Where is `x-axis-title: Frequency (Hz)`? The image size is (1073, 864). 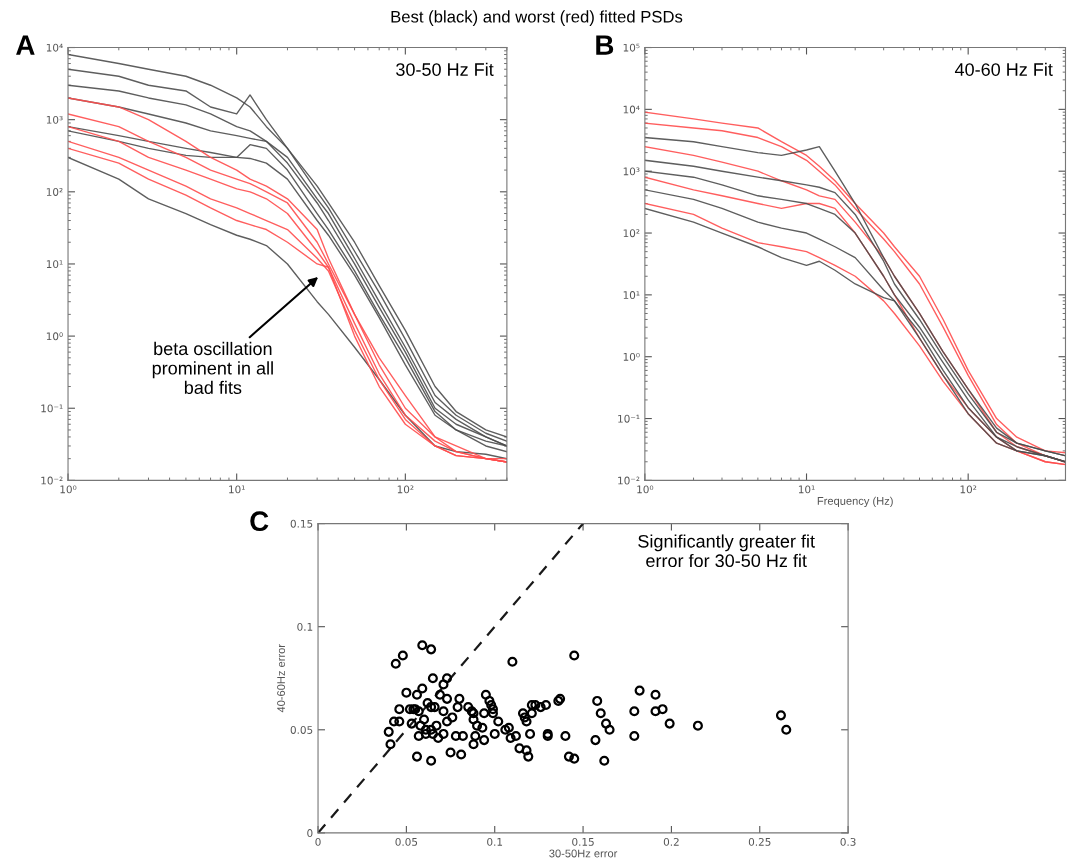
x-axis-title: Frequency (Hz) is located at coordinates (855, 502).